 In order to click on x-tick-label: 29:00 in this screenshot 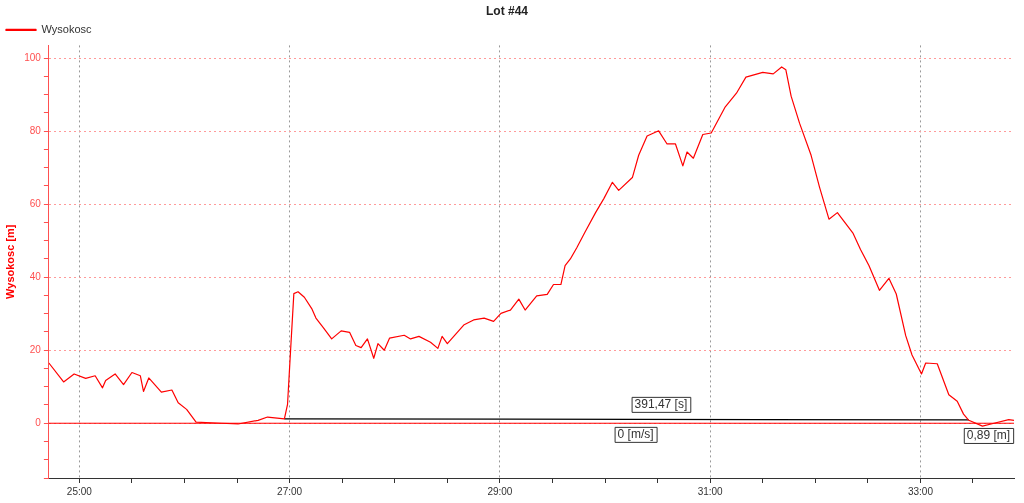, I will do `click(500, 491)`.